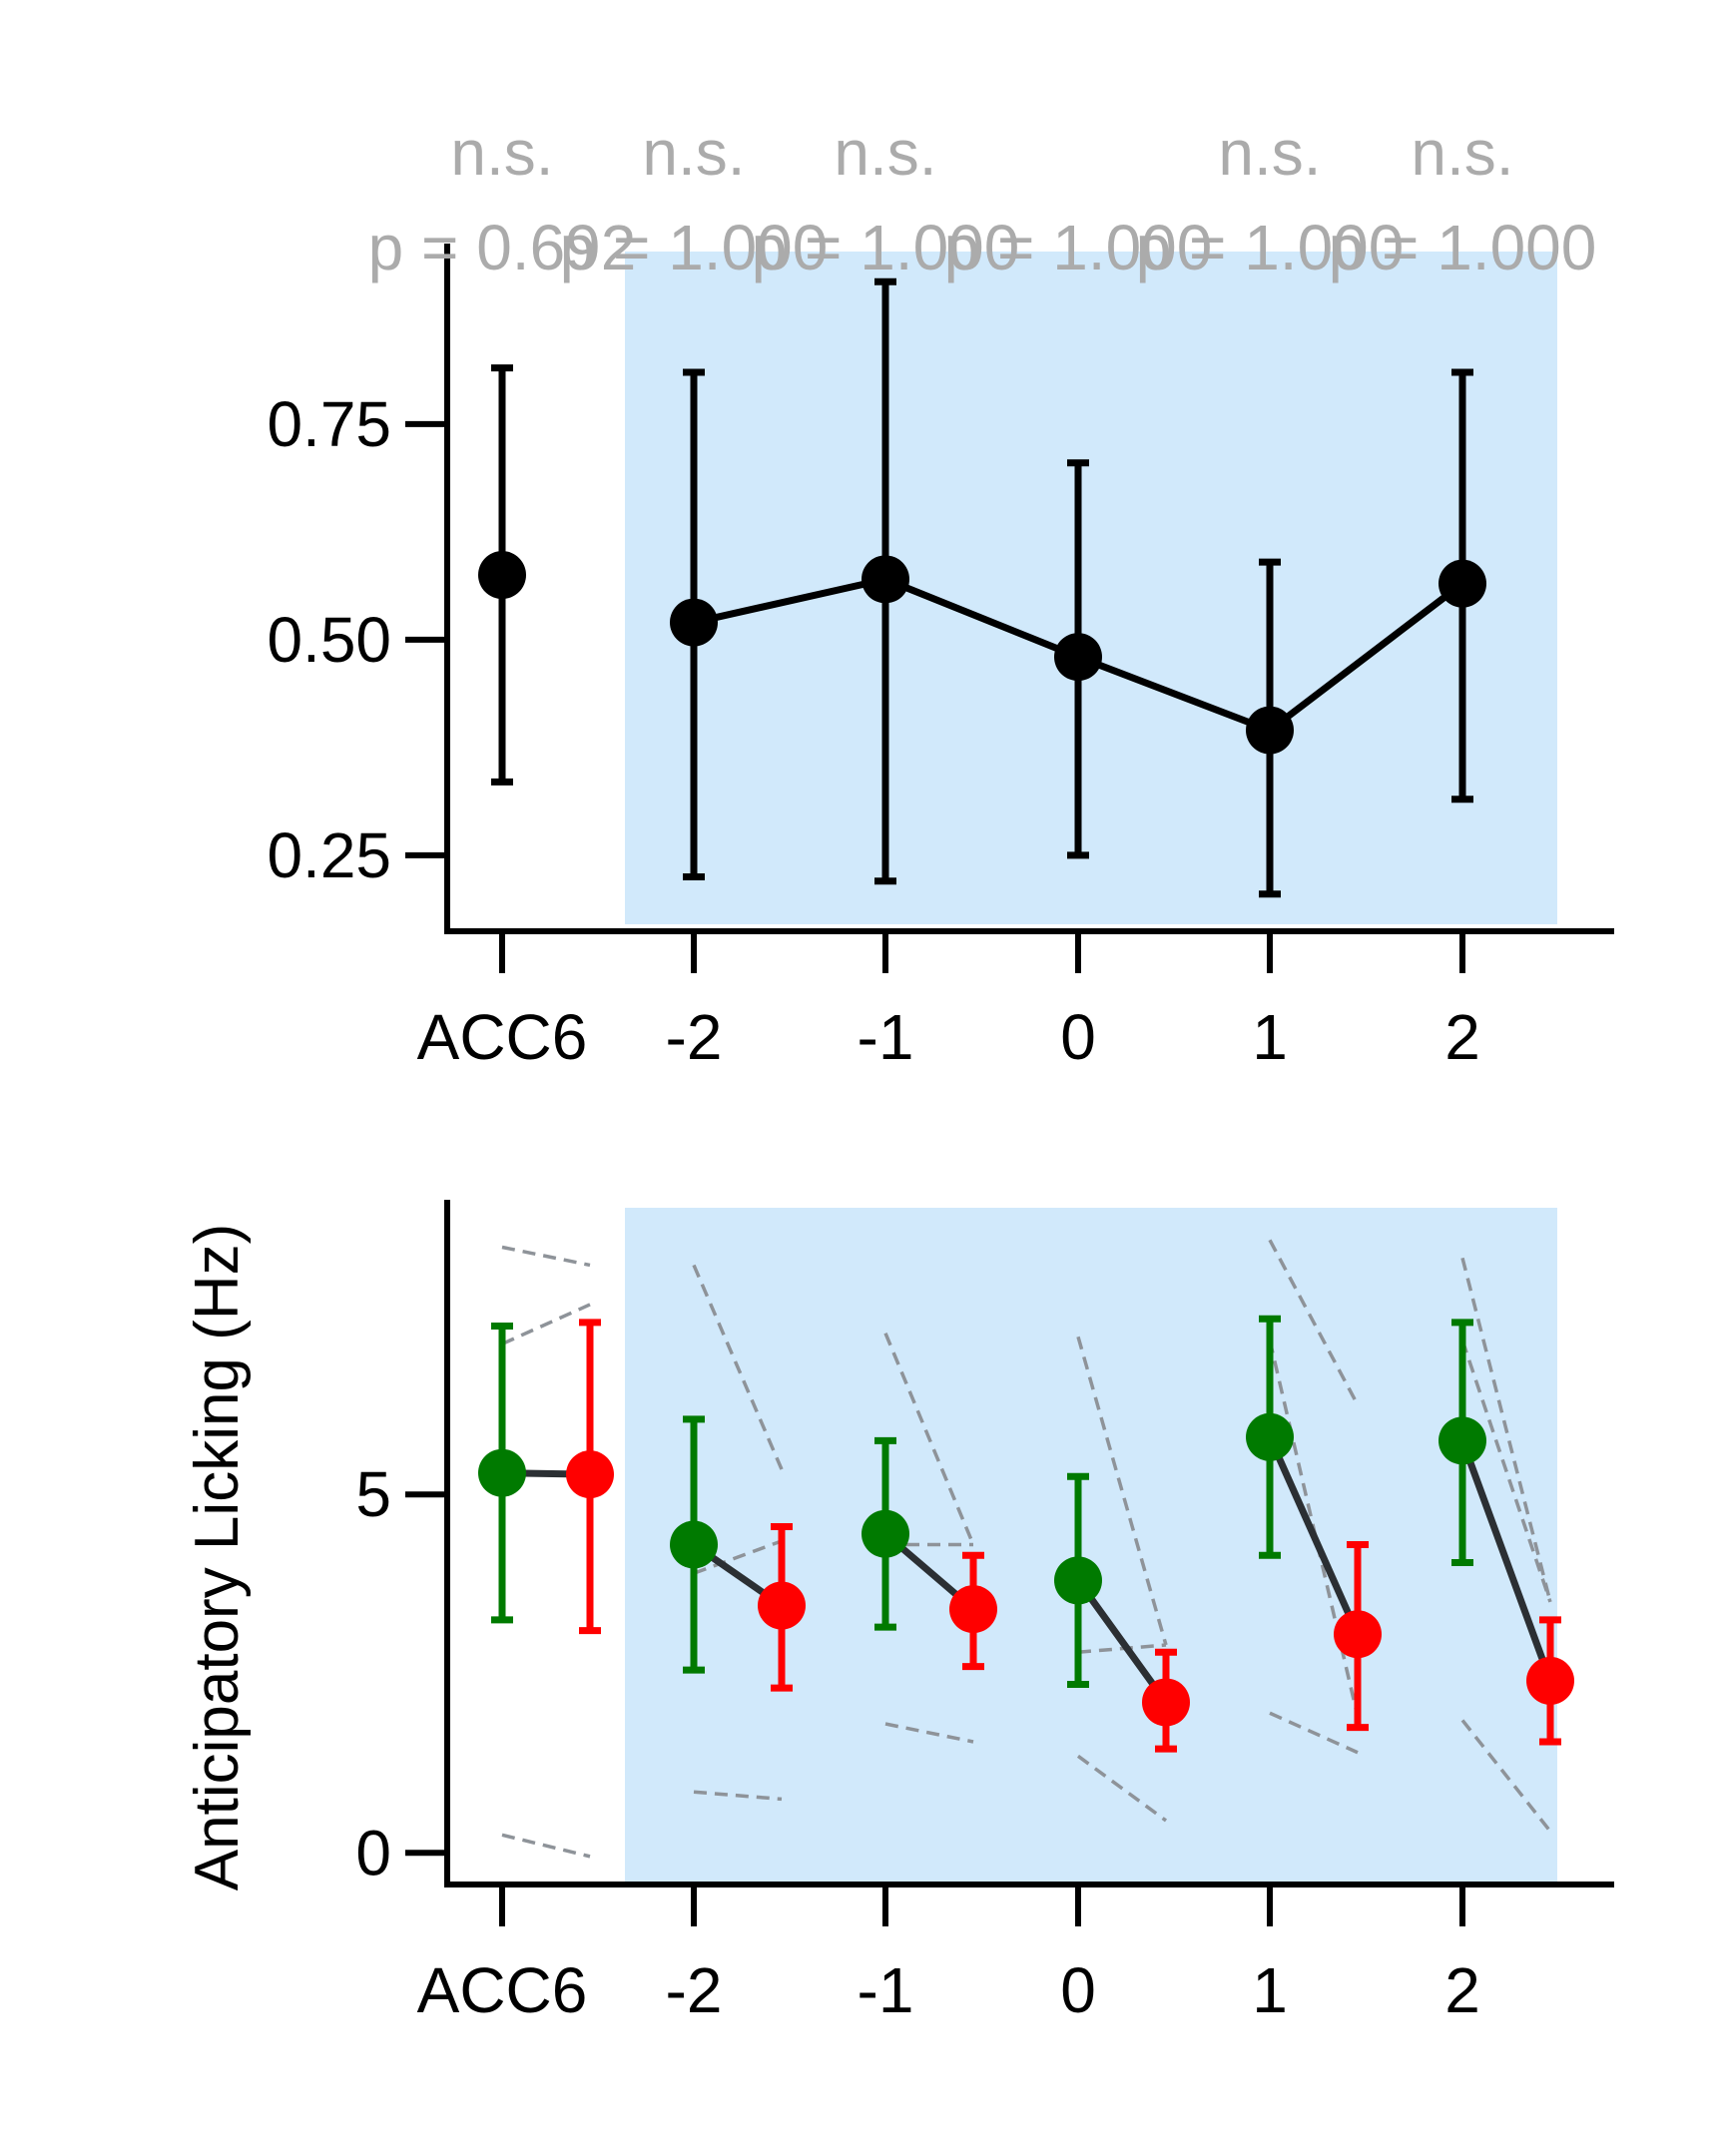  I want to click on y-tick-label: 0.25, so click(329, 855).